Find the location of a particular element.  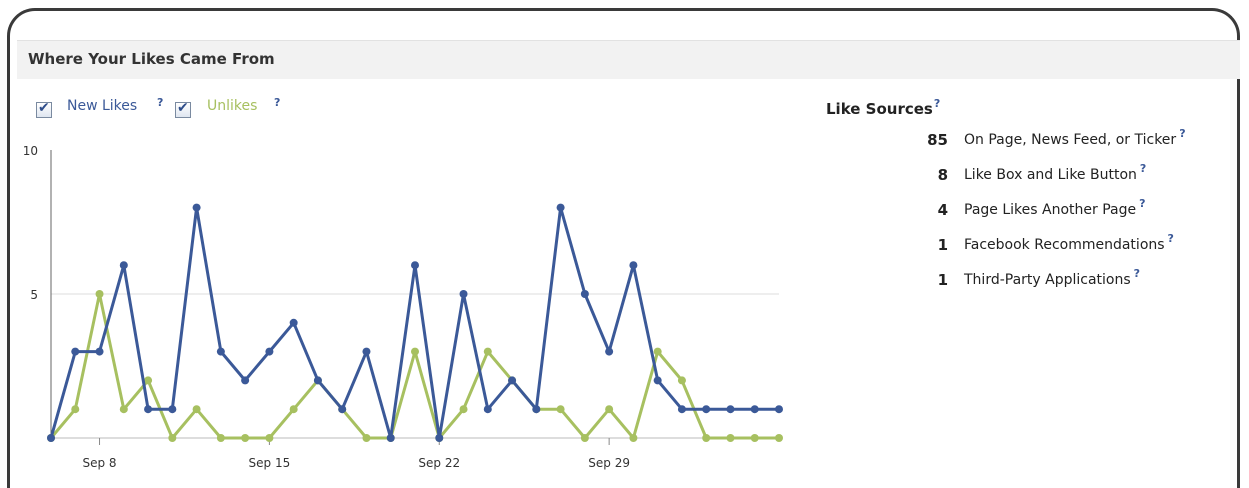

like-sources-help-icon: ? is located at coordinates (937, 103).